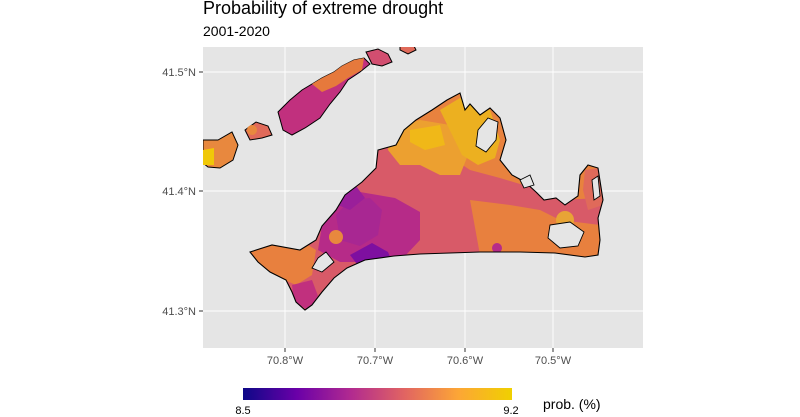 This screenshot has width=800, height=417. Describe the element at coordinates (242, 411) in the screenshot. I see `legend-min-label: 8.5` at that location.